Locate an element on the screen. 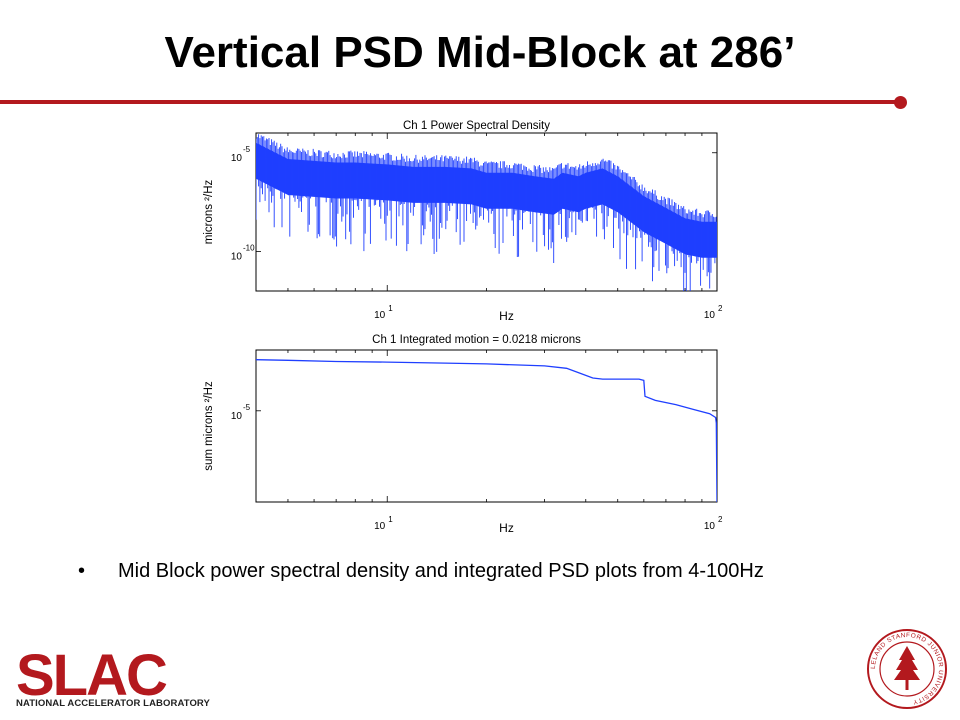 Image resolution: width=960 pixels, height=720 pixels. title-divider is located at coordinates (450, 102).